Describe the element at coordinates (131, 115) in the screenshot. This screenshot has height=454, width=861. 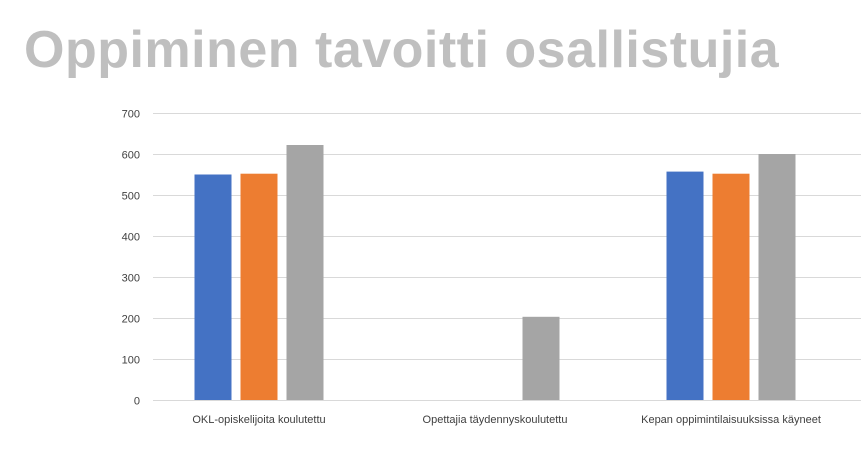
I see `y-tick-label: 700` at that location.